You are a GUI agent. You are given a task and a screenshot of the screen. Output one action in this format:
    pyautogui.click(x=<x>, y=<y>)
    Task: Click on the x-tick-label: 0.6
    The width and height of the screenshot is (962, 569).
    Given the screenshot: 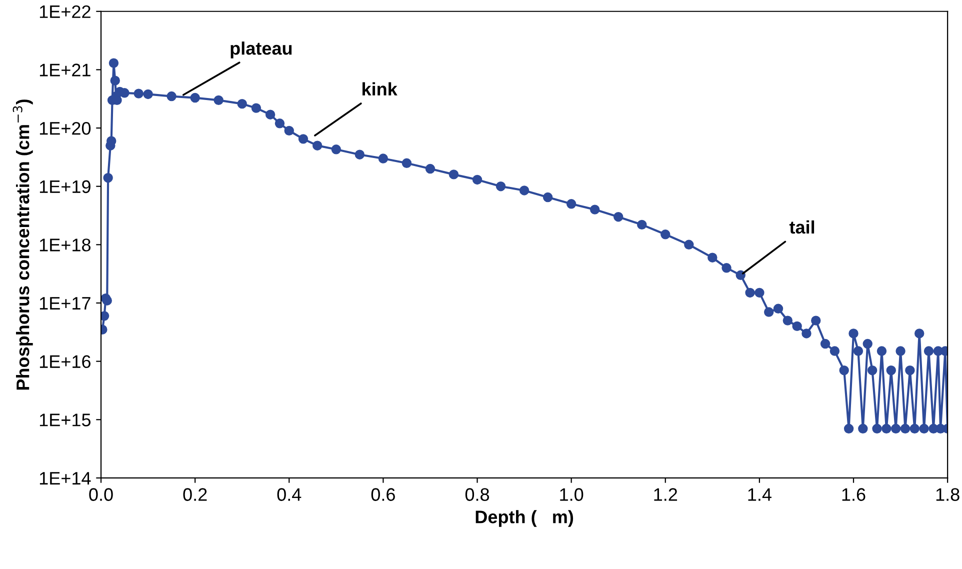 What is the action you would take?
    pyautogui.click(x=383, y=494)
    